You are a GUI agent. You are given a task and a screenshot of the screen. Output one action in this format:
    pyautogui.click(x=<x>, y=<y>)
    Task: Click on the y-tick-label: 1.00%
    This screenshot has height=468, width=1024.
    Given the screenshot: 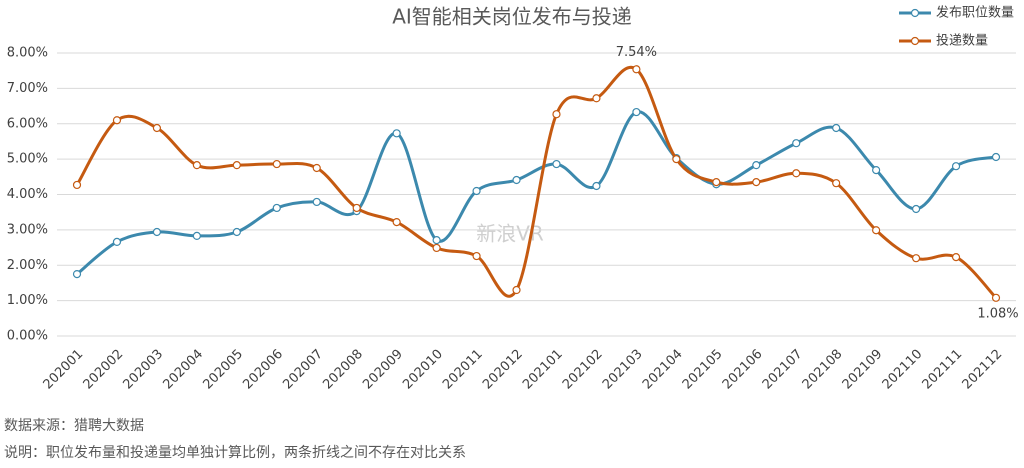 What is the action you would take?
    pyautogui.click(x=27, y=300)
    